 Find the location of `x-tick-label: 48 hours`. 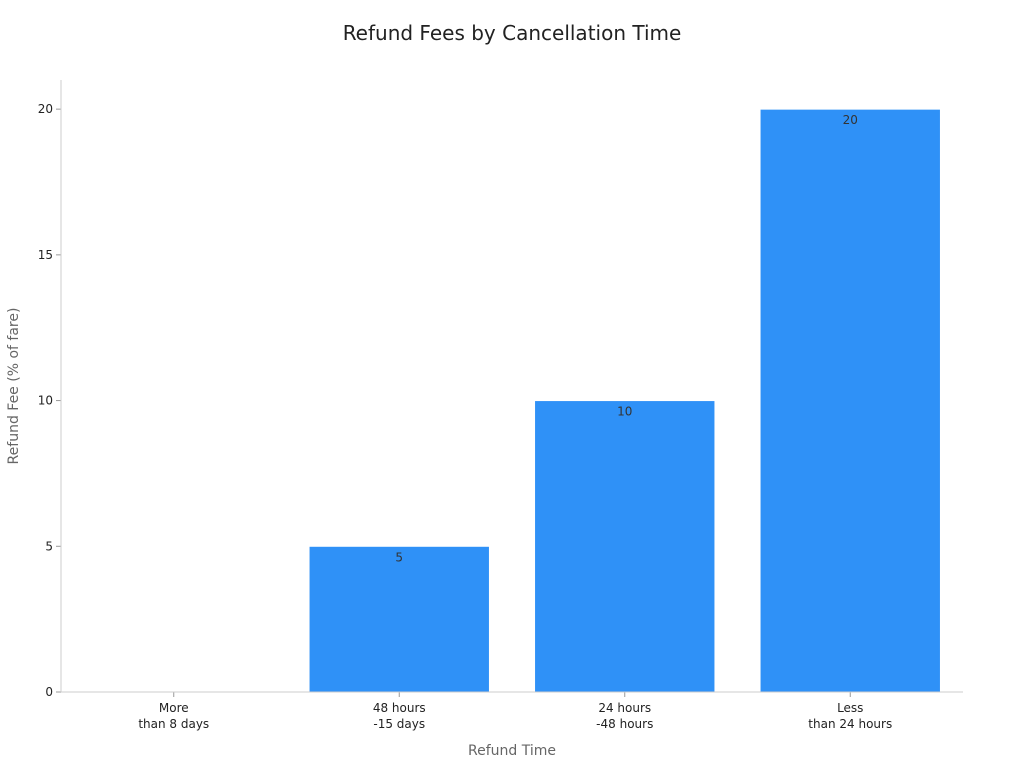

x-tick-label: 48 hours is located at coordinates (399, 708).